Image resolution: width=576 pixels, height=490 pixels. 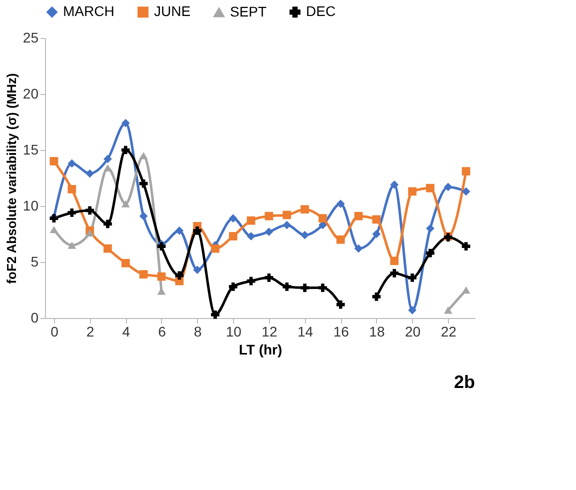 I want to click on x-tick-label: 10, so click(x=234, y=332).